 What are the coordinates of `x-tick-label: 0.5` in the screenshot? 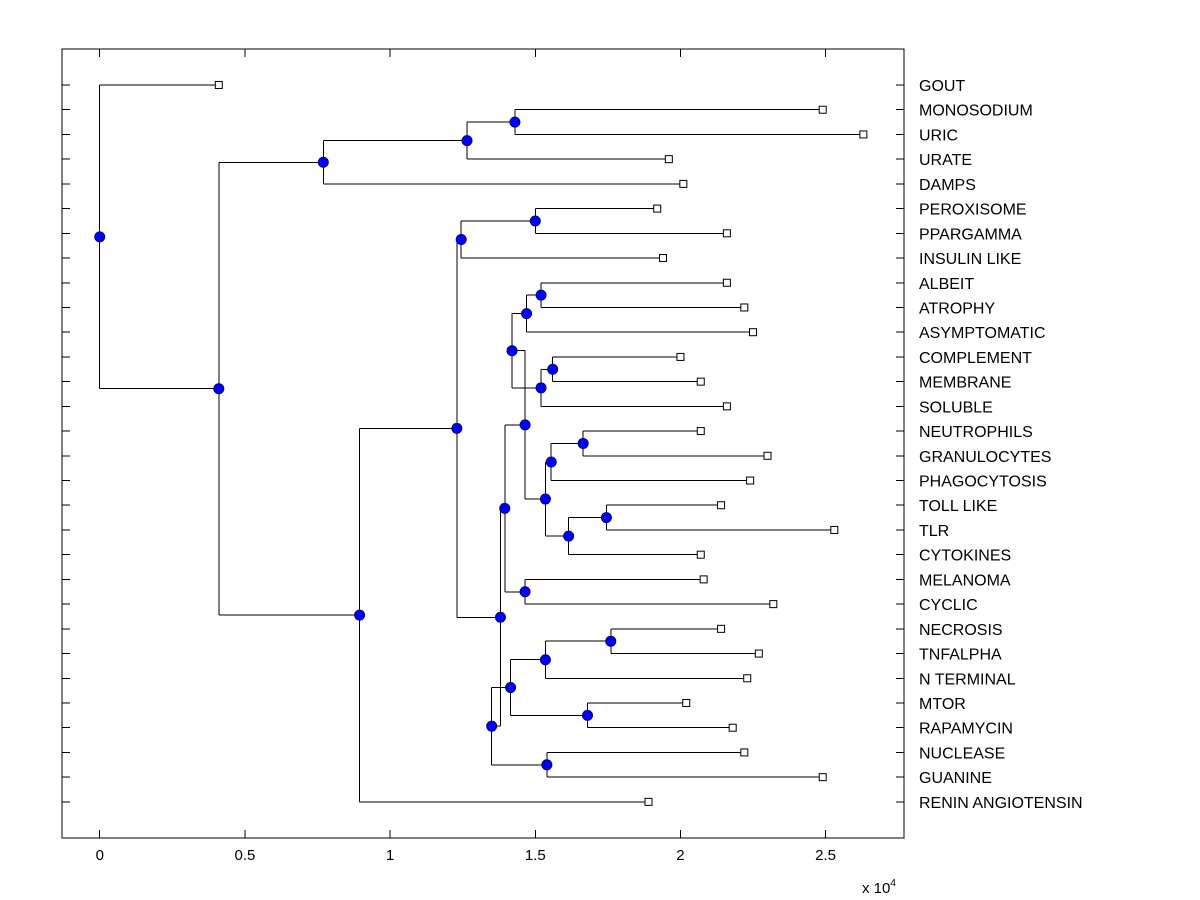 It's located at (244, 855).